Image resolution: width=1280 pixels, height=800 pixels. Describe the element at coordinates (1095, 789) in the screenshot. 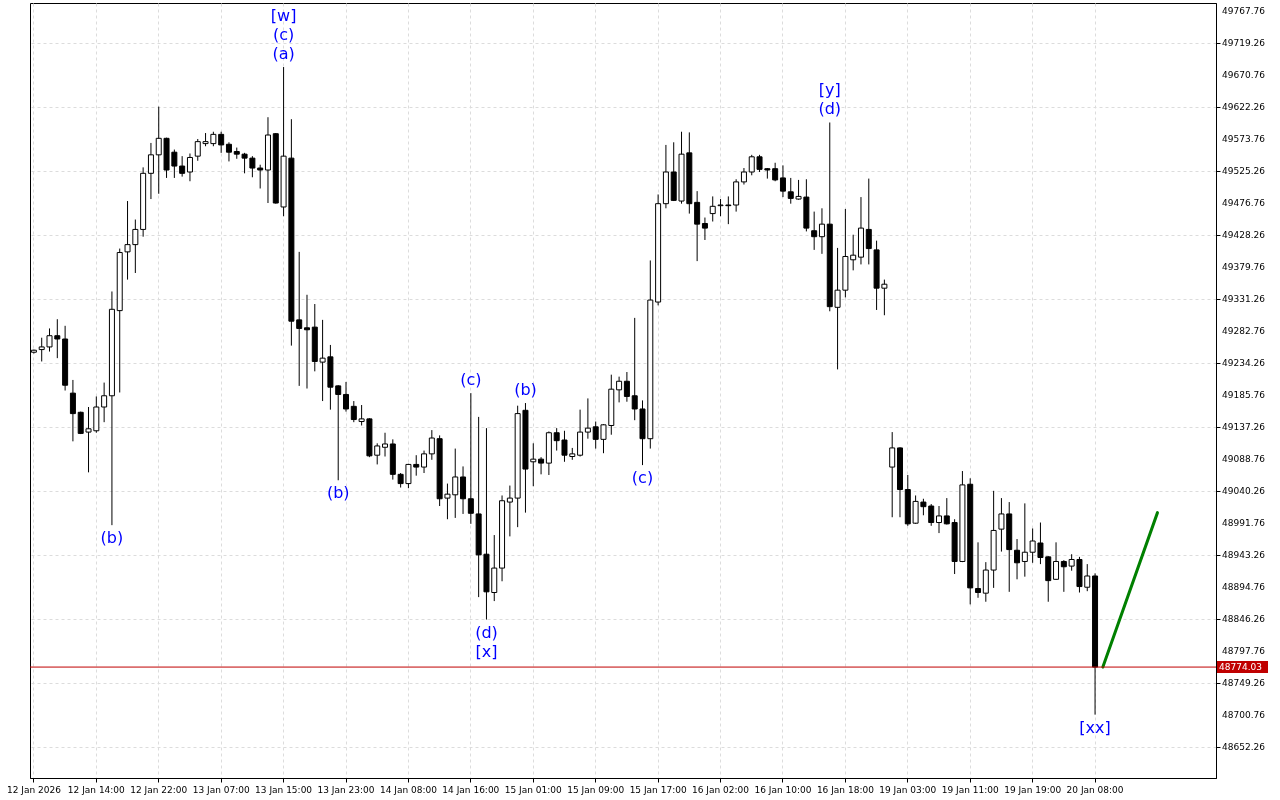

I see `x-tick-label: 20 Jan 08:00` at that location.